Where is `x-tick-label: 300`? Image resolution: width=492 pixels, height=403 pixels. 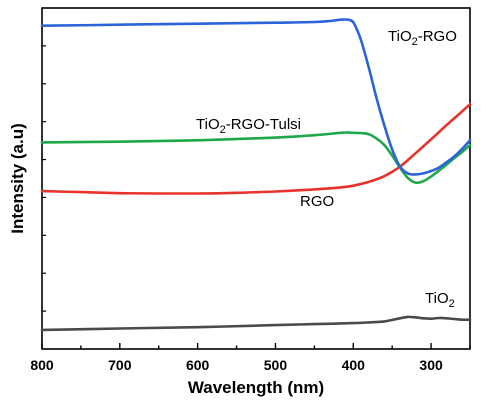 x-tick-label: 300 is located at coordinates (431, 365).